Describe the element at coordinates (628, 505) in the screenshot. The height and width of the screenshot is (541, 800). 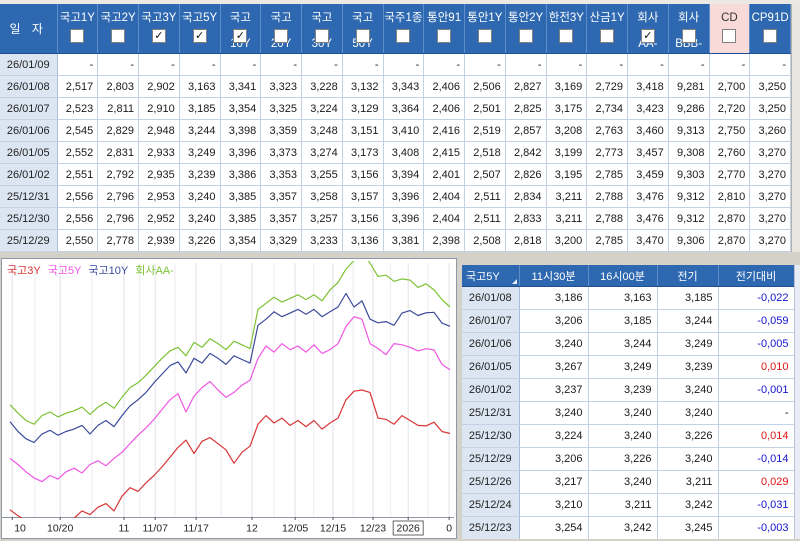
I see `detail-row: 25/12/24 3,210 3,211 3,242 -0,031` at that location.